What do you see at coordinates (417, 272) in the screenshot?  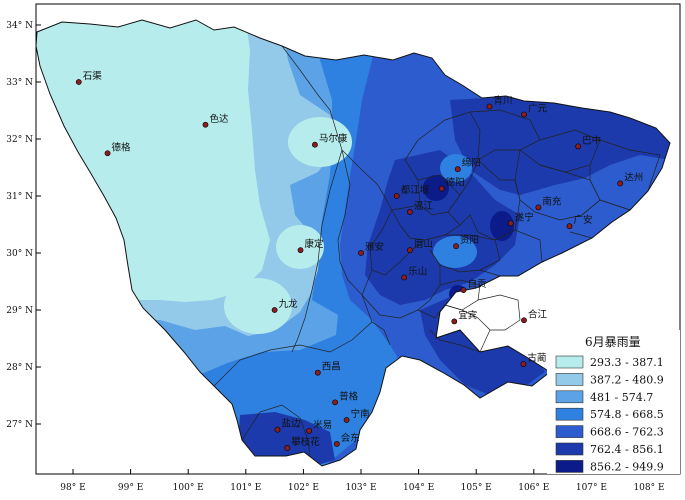 I see `city-label: 乐山` at bounding box center [417, 272].